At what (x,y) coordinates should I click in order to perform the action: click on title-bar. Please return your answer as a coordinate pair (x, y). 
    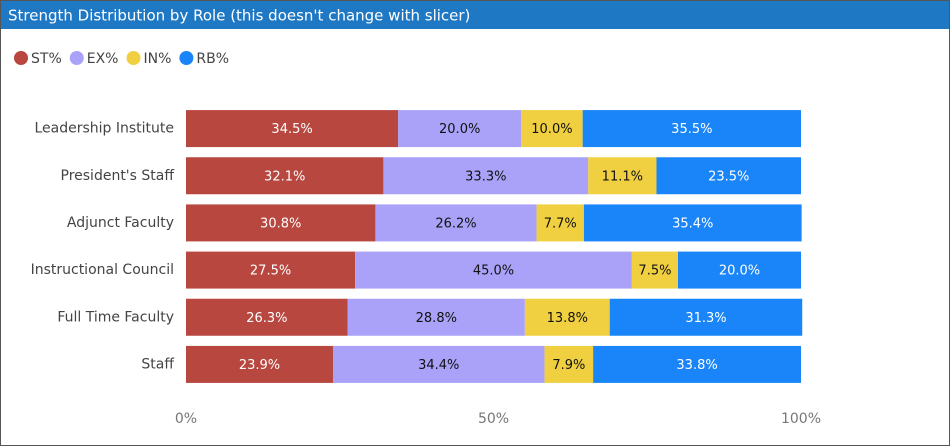
    Looking at the image, I should click on (475, 15).